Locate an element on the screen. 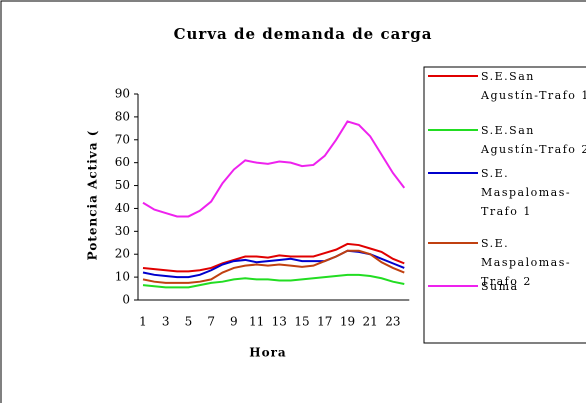 The height and width of the screenshot is (403, 586). y-tick-label: 50 is located at coordinates (122, 185).